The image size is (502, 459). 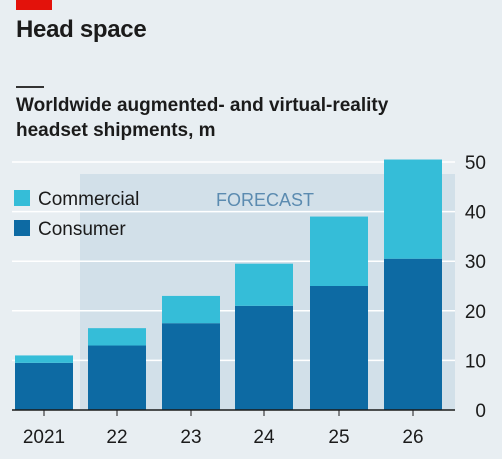 What do you see at coordinates (480, 411) in the screenshot?
I see `y-tick-label: 0` at bounding box center [480, 411].